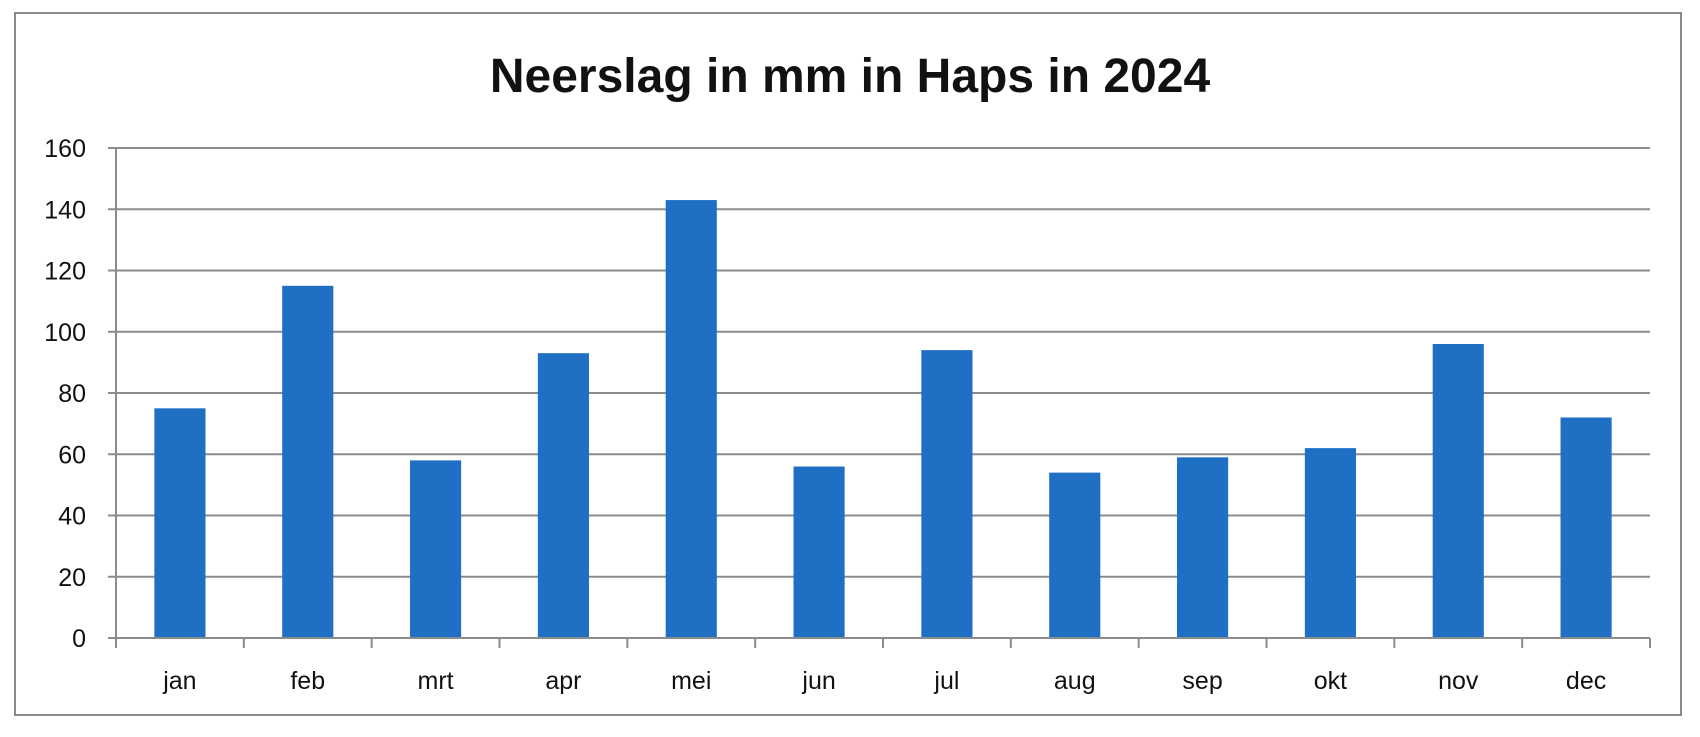 This screenshot has height=737, width=1700. What do you see at coordinates (1075, 555) in the screenshot?
I see `bar-aug` at bounding box center [1075, 555].